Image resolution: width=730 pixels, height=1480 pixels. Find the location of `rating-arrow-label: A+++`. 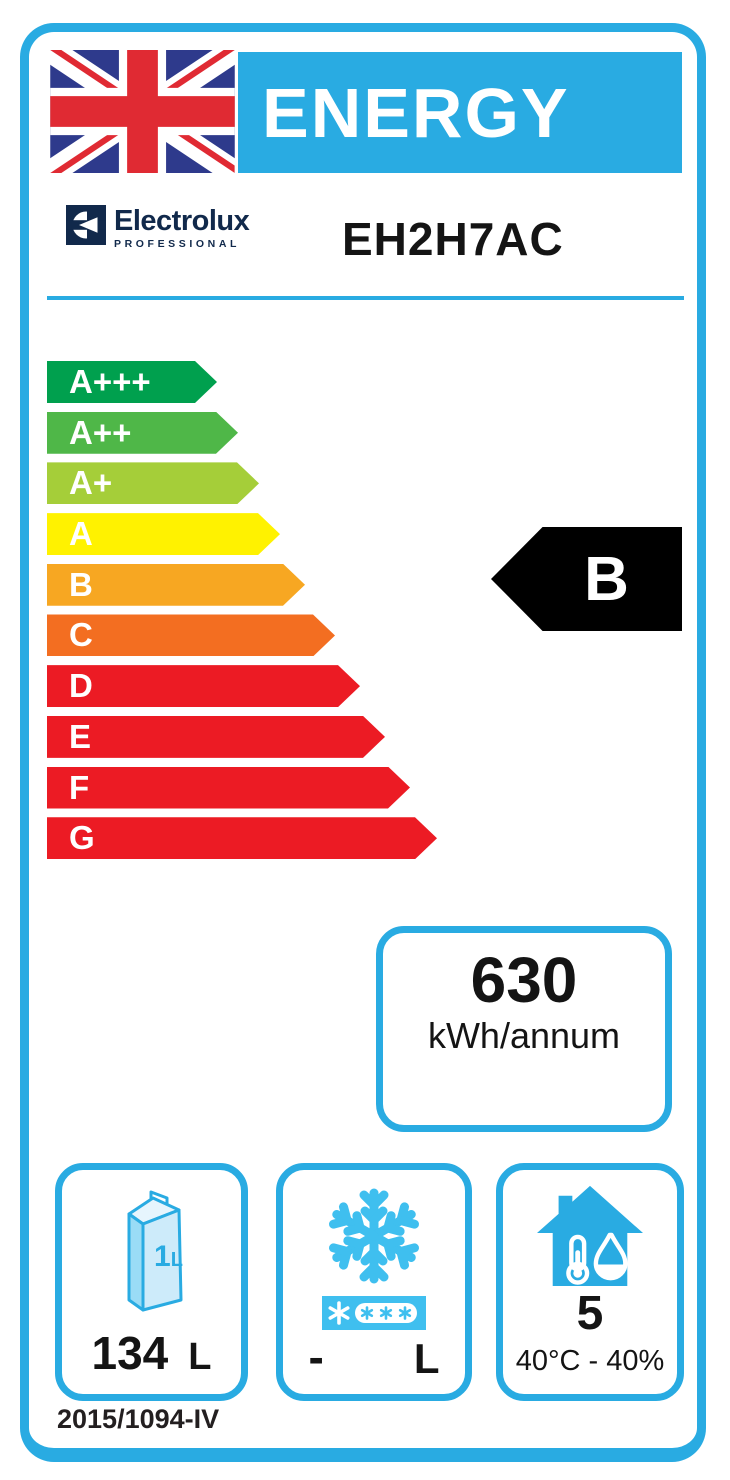

rating-arrow-label: A+++ is located at coordinates (110, 381).